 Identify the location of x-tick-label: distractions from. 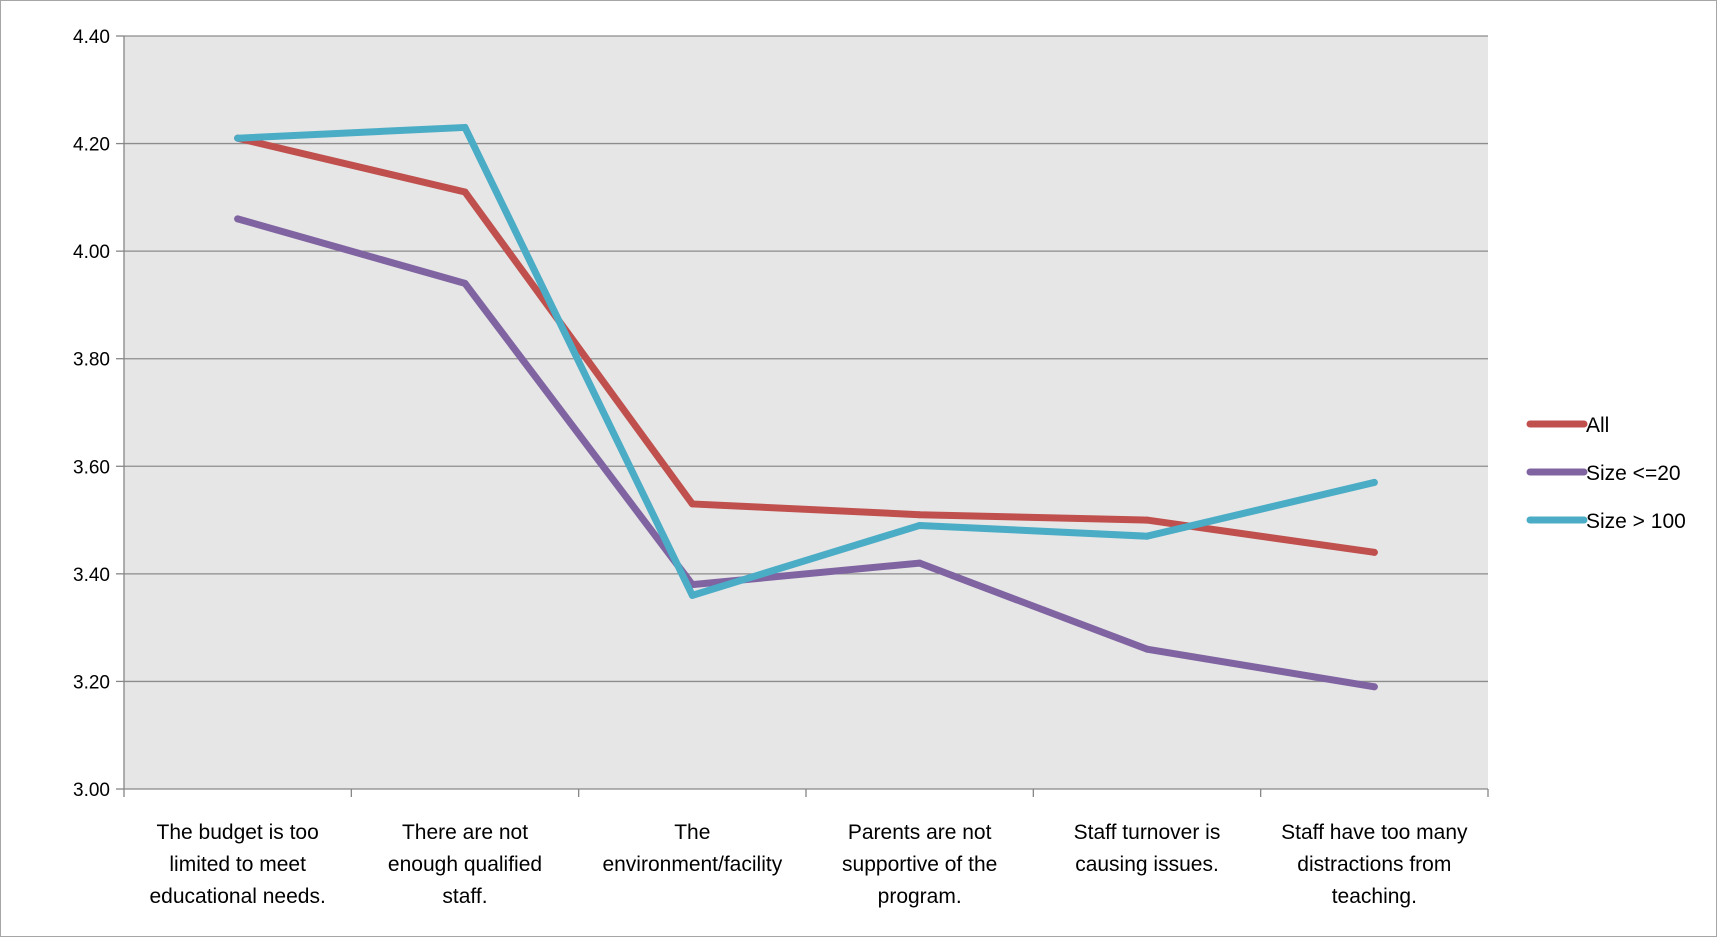
(1374, 864).